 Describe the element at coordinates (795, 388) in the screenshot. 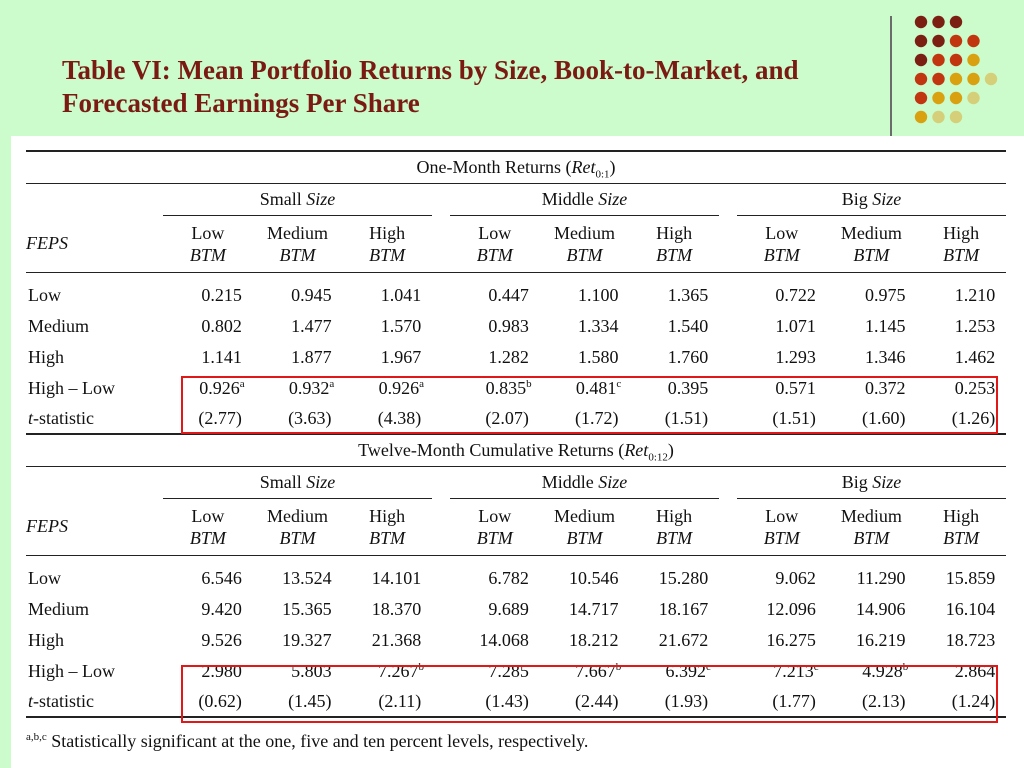

I see `cell-value: 0.571` at that location.